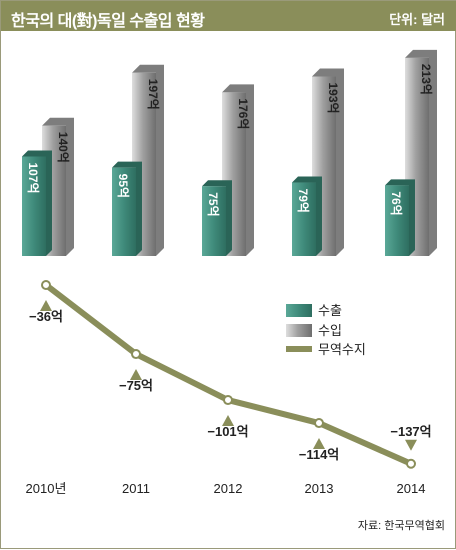 The height and width of the screenshot is (550, 456). Describe the element at coordinates (411, 488) in the screenshot. I see `x-axis-tick-label: 2014` at that location.